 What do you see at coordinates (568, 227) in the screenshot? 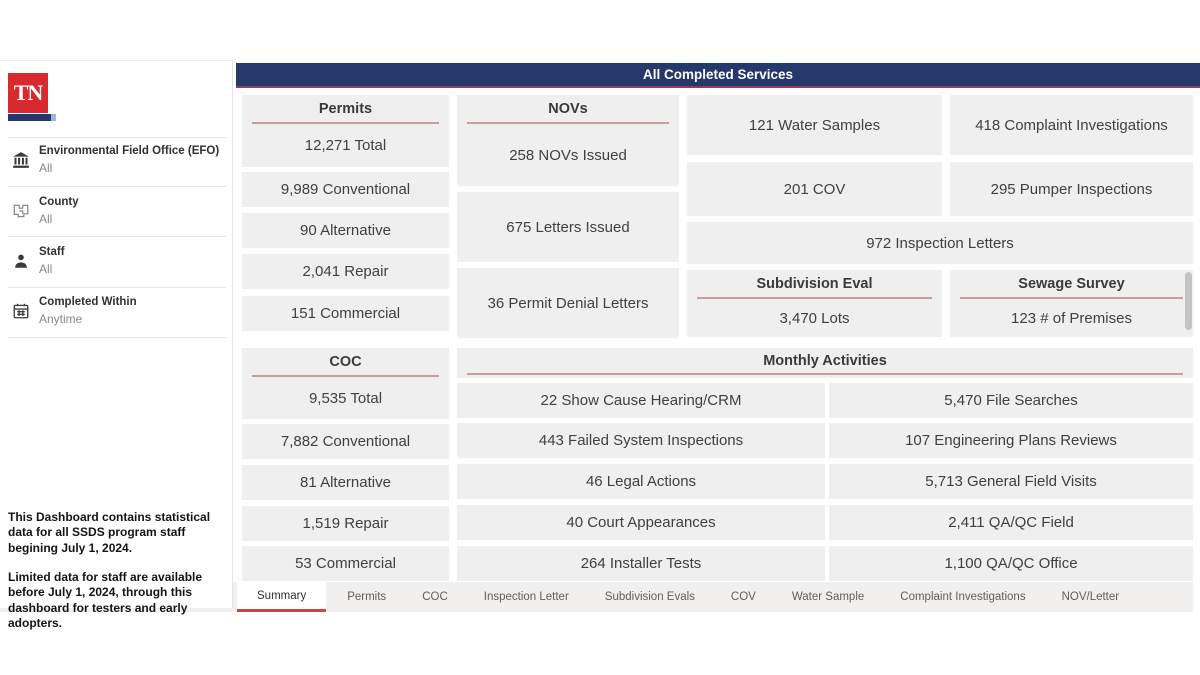
I see `letters-issued-card: 675 Letters Issued` at bounding box center [568, 227].